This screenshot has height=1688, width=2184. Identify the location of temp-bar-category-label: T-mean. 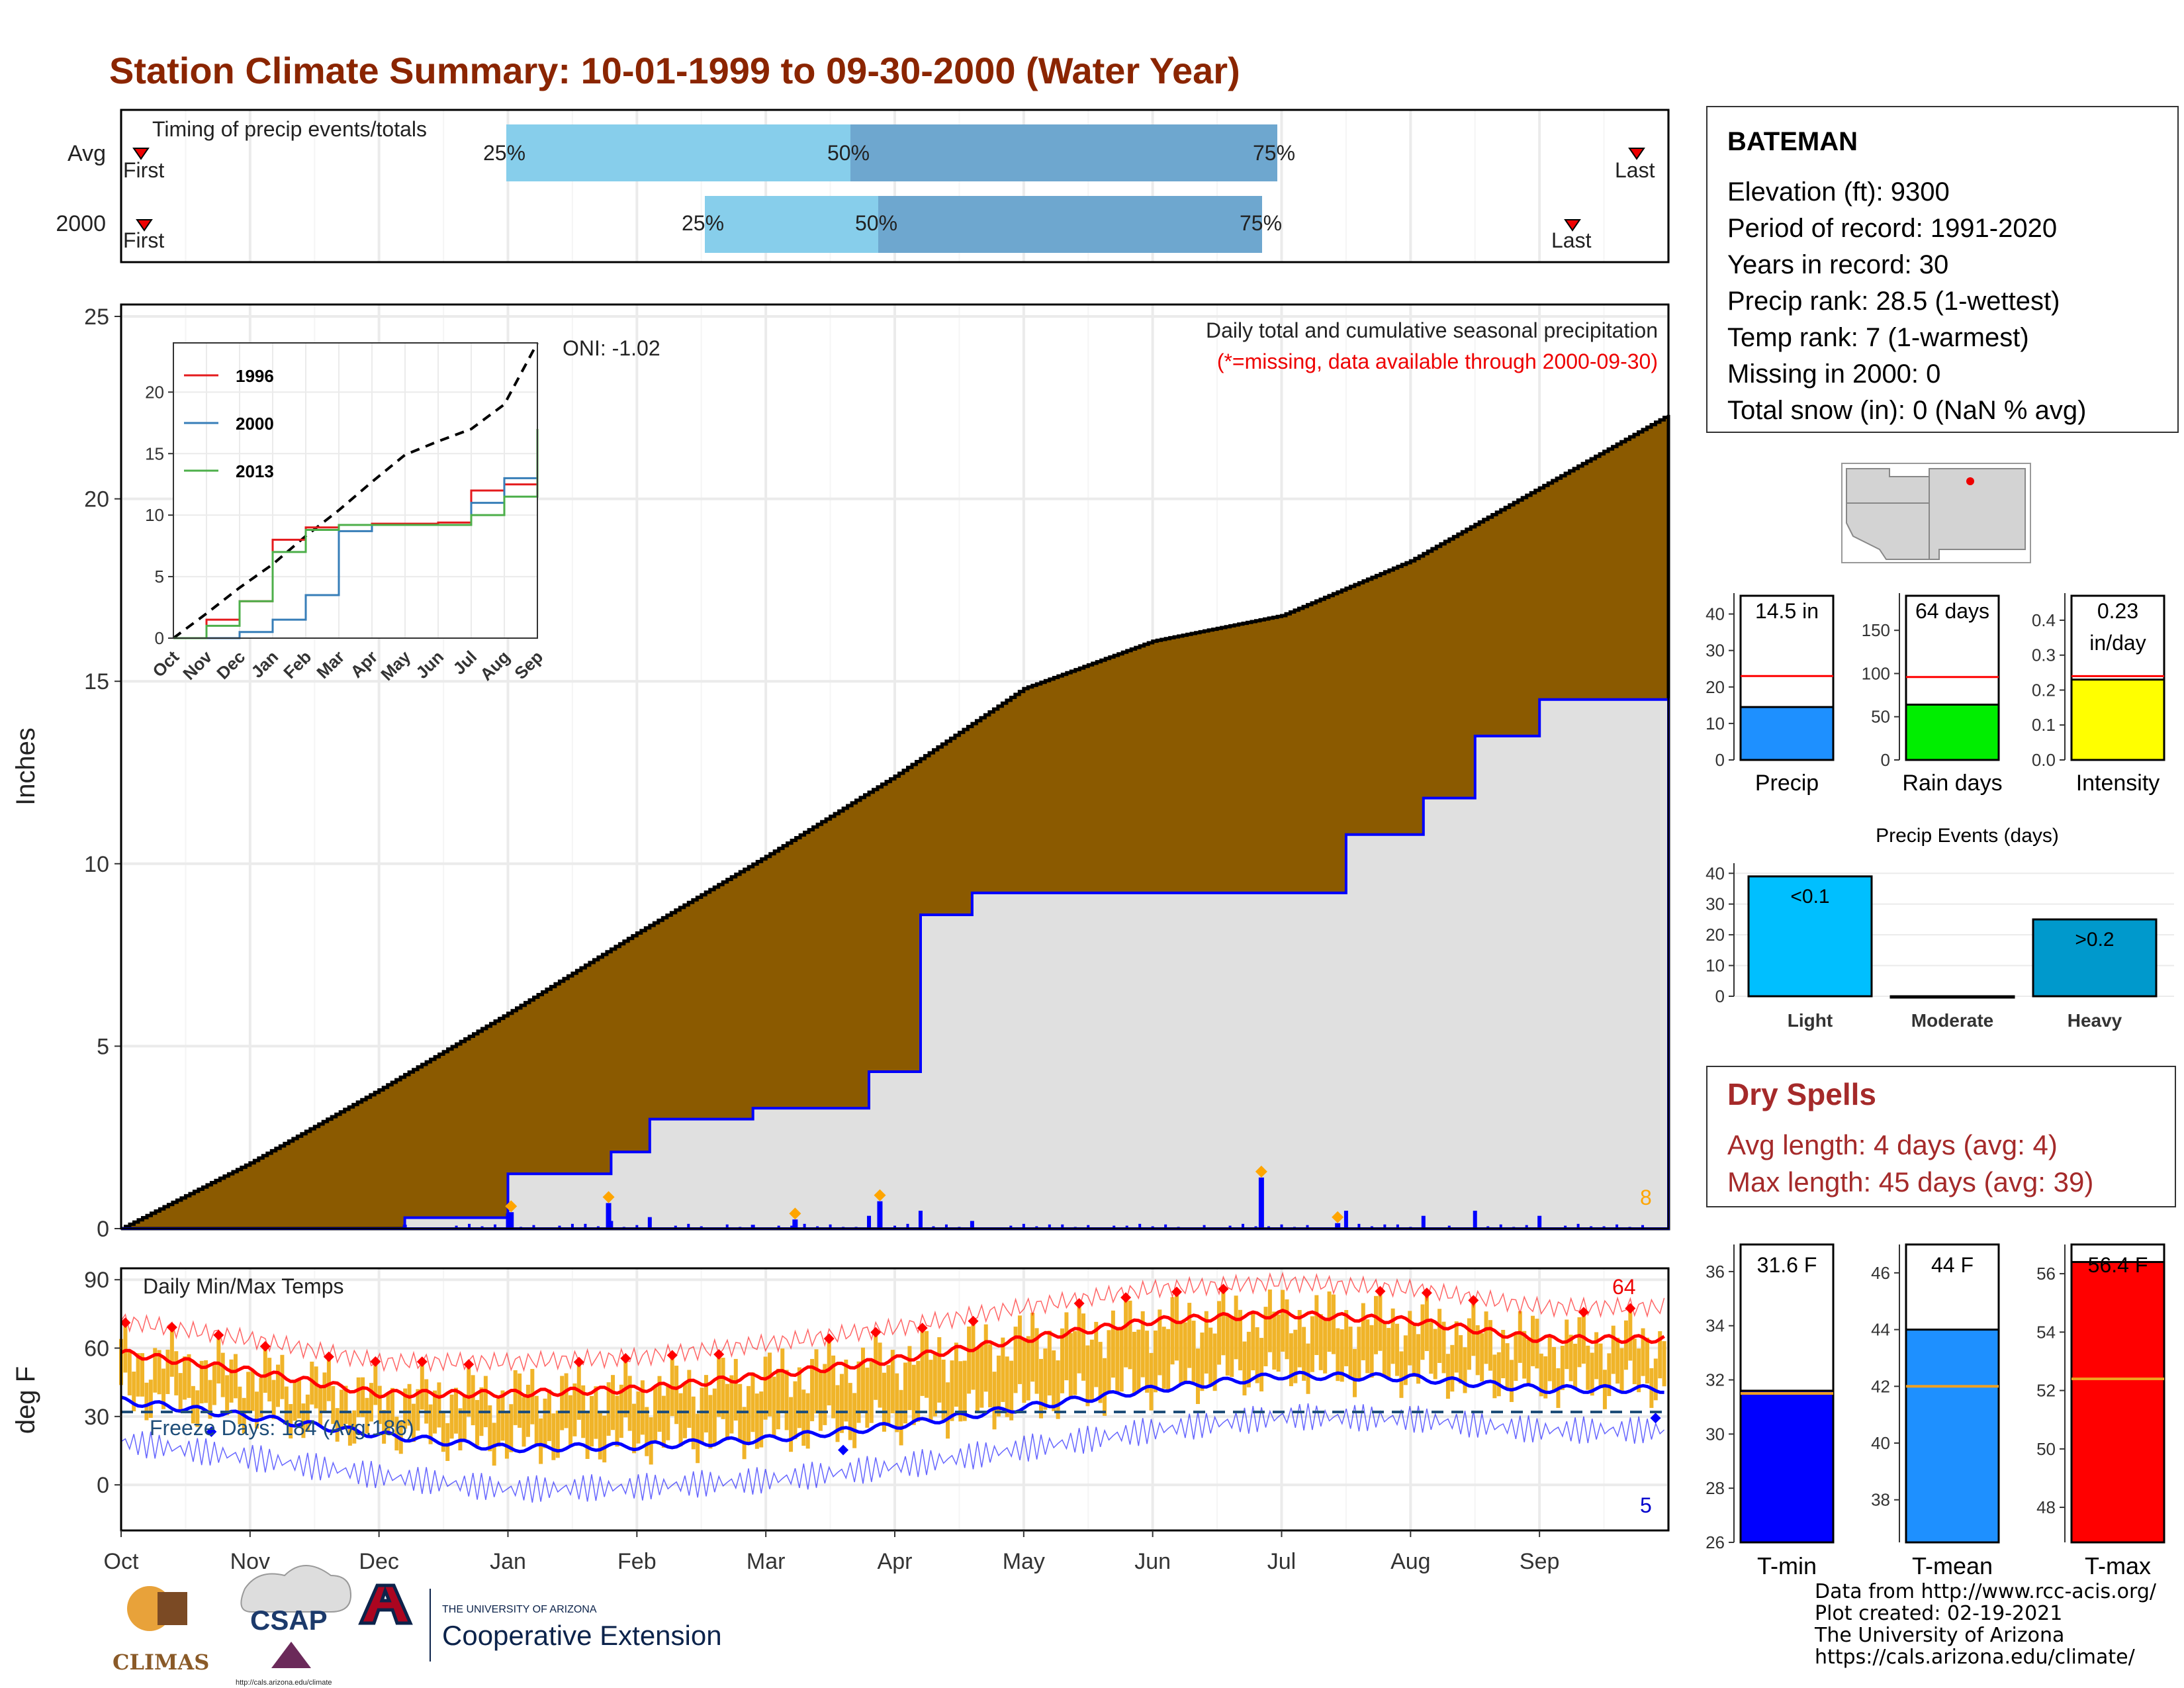
(1952, 1565).